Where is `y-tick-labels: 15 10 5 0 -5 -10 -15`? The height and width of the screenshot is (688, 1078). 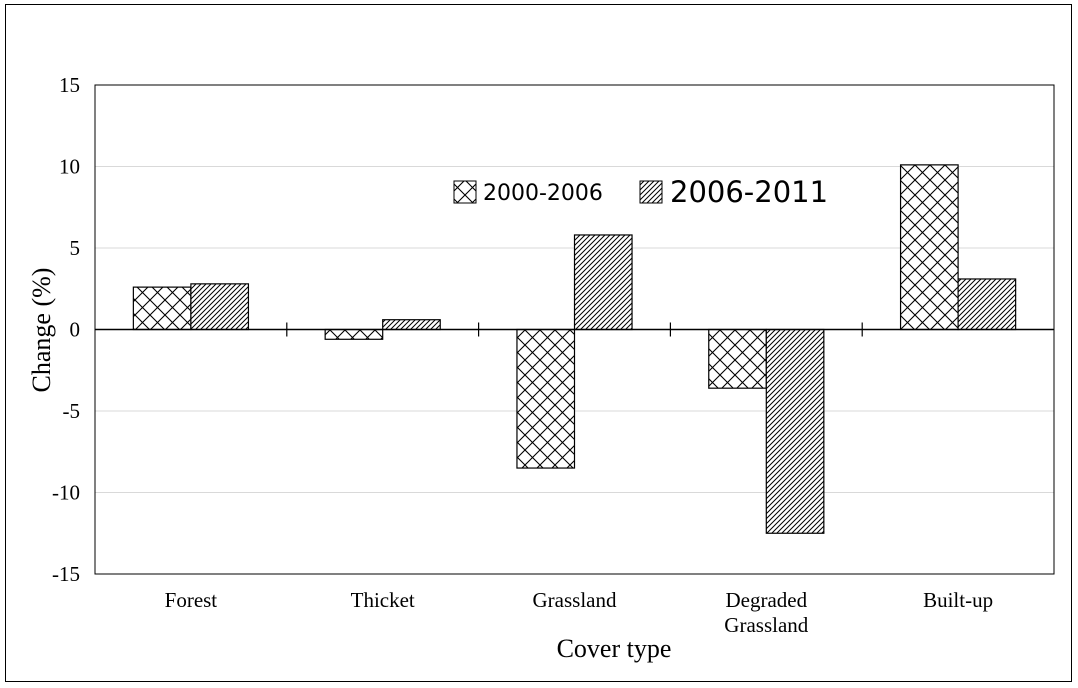 y-tick-labels: 15 10 5 0 -5 -10 -15 is located at coordinates (66, 329).